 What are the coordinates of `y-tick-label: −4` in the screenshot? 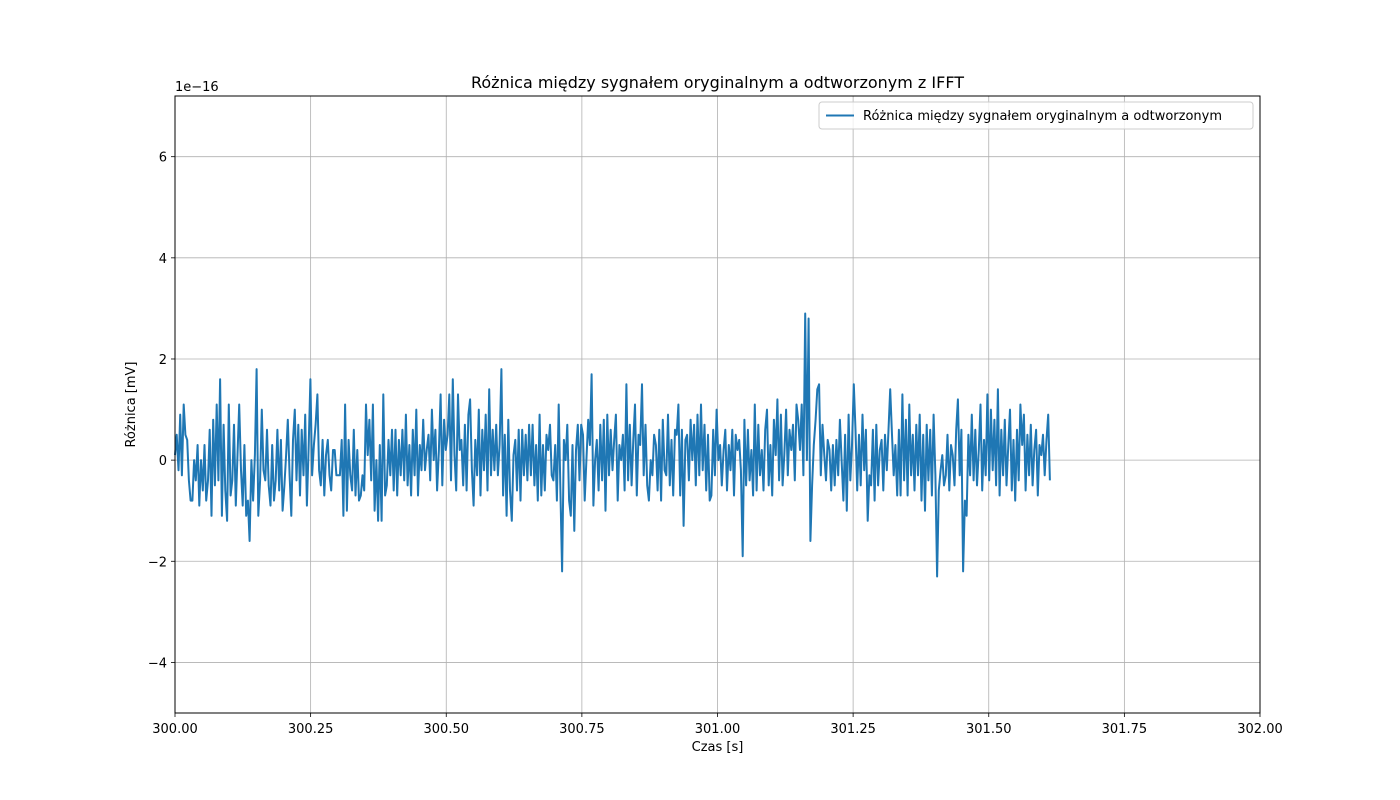 It's located at (157, 663).